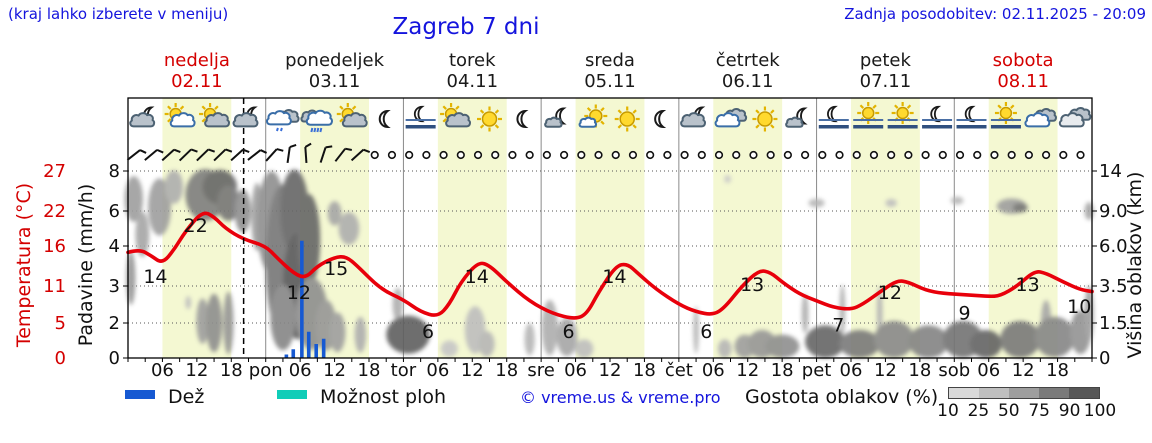 The image size is (1152, 443). Describe the element at coordinates (60, 323) in the screenshot. I see `temp-axis-value: 5` at that location.